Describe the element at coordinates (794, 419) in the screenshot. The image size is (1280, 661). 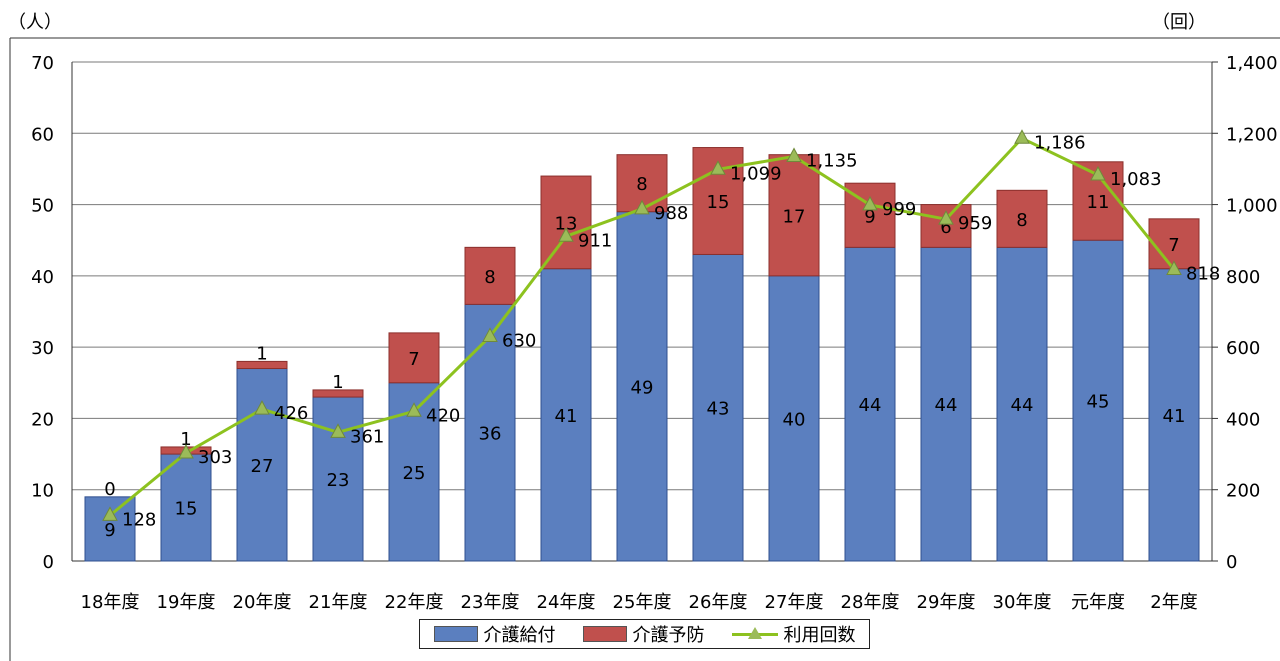
I see `data-label-kaigo-kyufu: 40` at that location.